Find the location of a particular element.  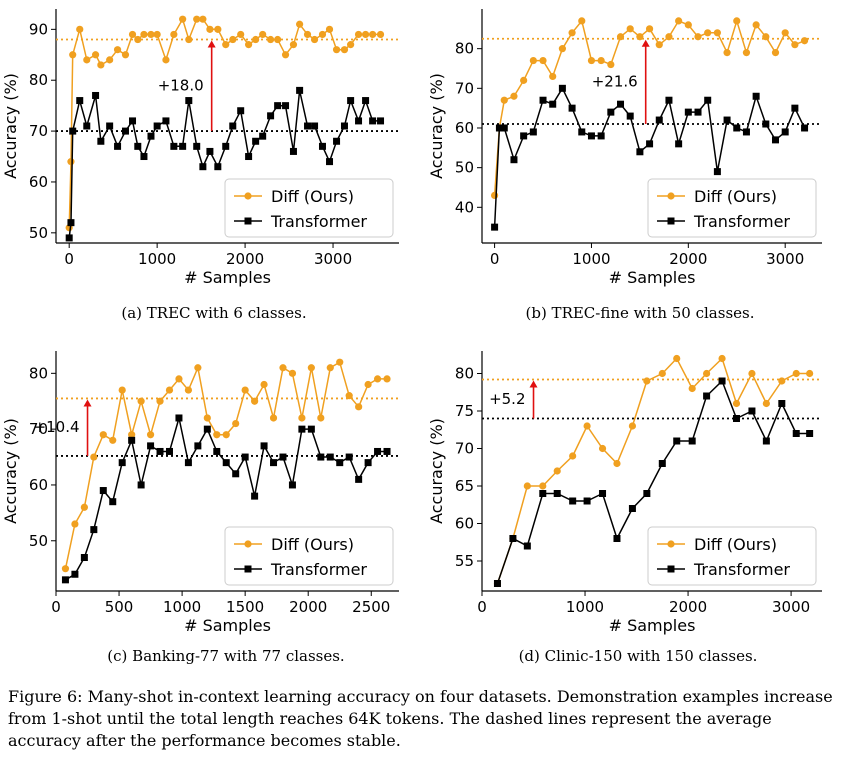

improvement-label: +10.4 is located at coordinates (57, 427).